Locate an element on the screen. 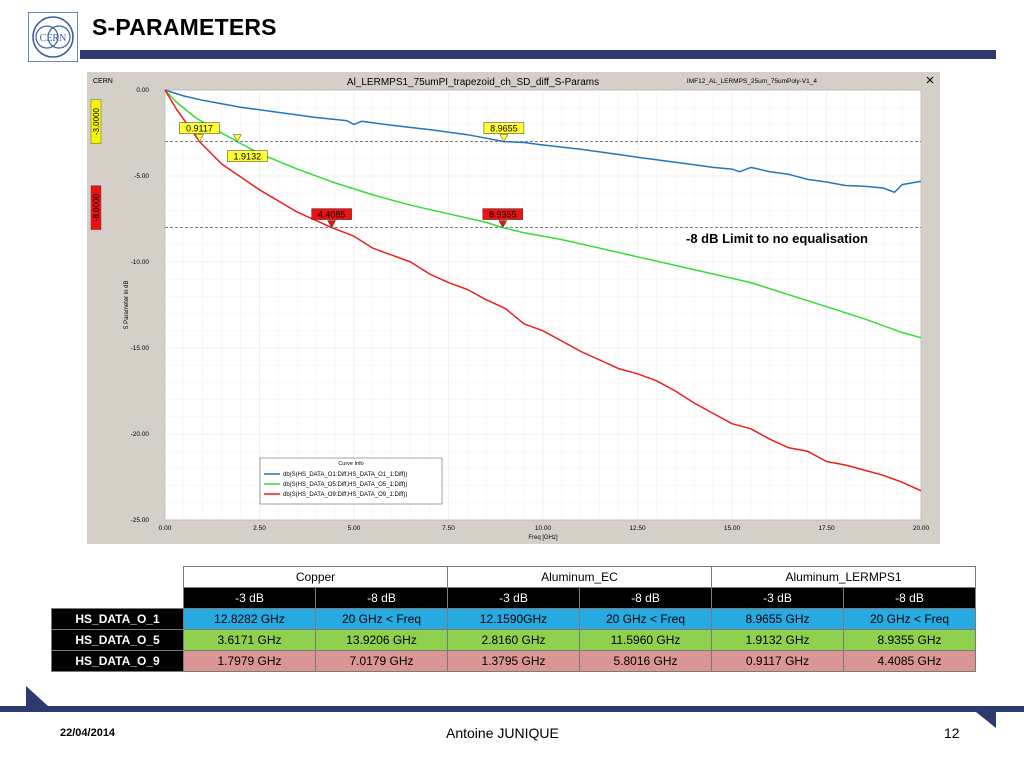 This screenshot has height=768, width=1024. logo-text: CERN is located at coordinates (53, 38).